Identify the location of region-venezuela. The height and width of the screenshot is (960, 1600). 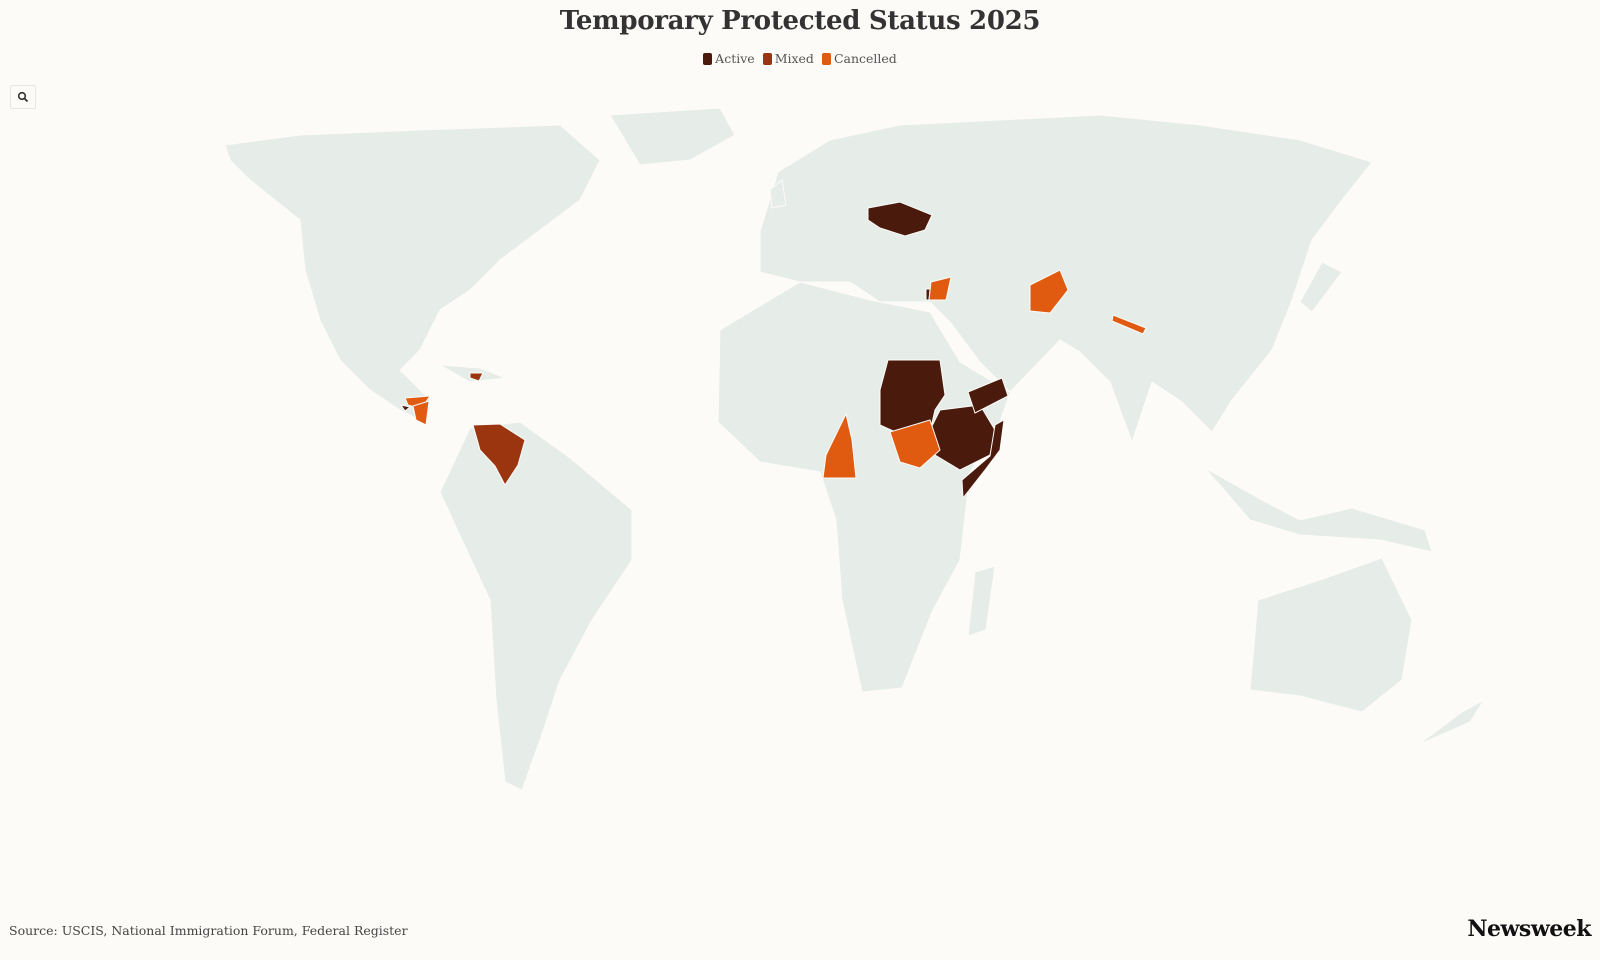
(499, 454).